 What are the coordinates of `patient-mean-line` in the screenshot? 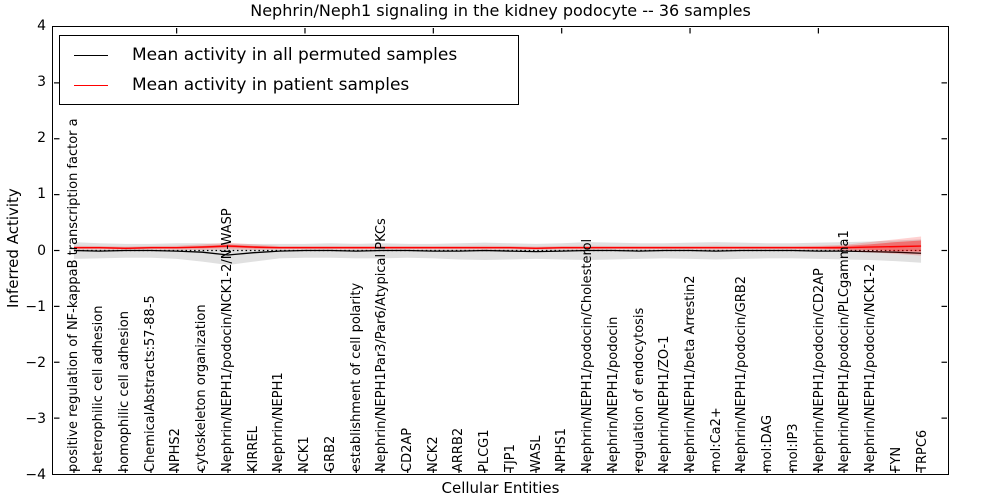 It's located at (497, 247).